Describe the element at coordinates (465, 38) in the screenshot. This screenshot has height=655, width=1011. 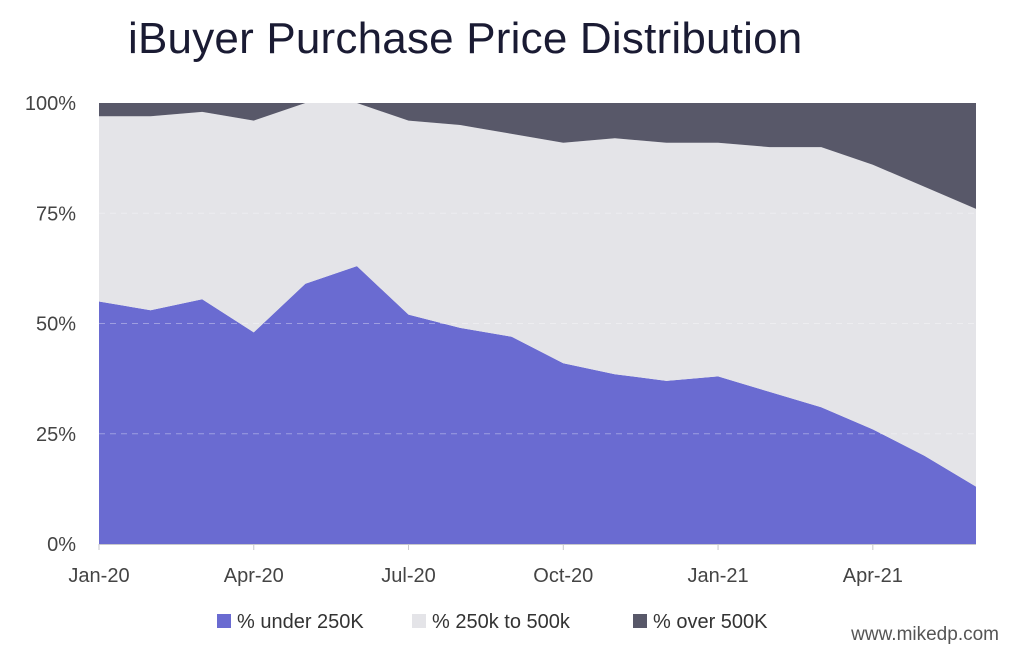
I see `chart-title: iBuyer Purchase Price Distribution` at that location.